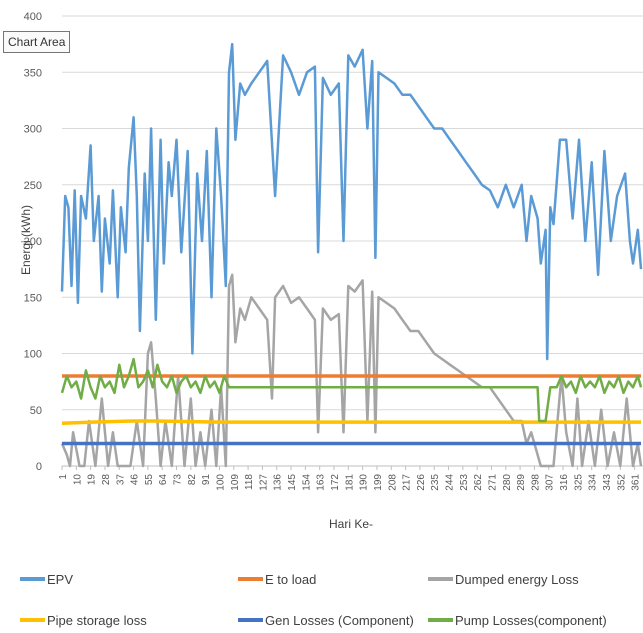  What do you see at coordinates (464, 482) in the screenshot?
I see `x-tick-label: 253` at bounding box center [464, 482].